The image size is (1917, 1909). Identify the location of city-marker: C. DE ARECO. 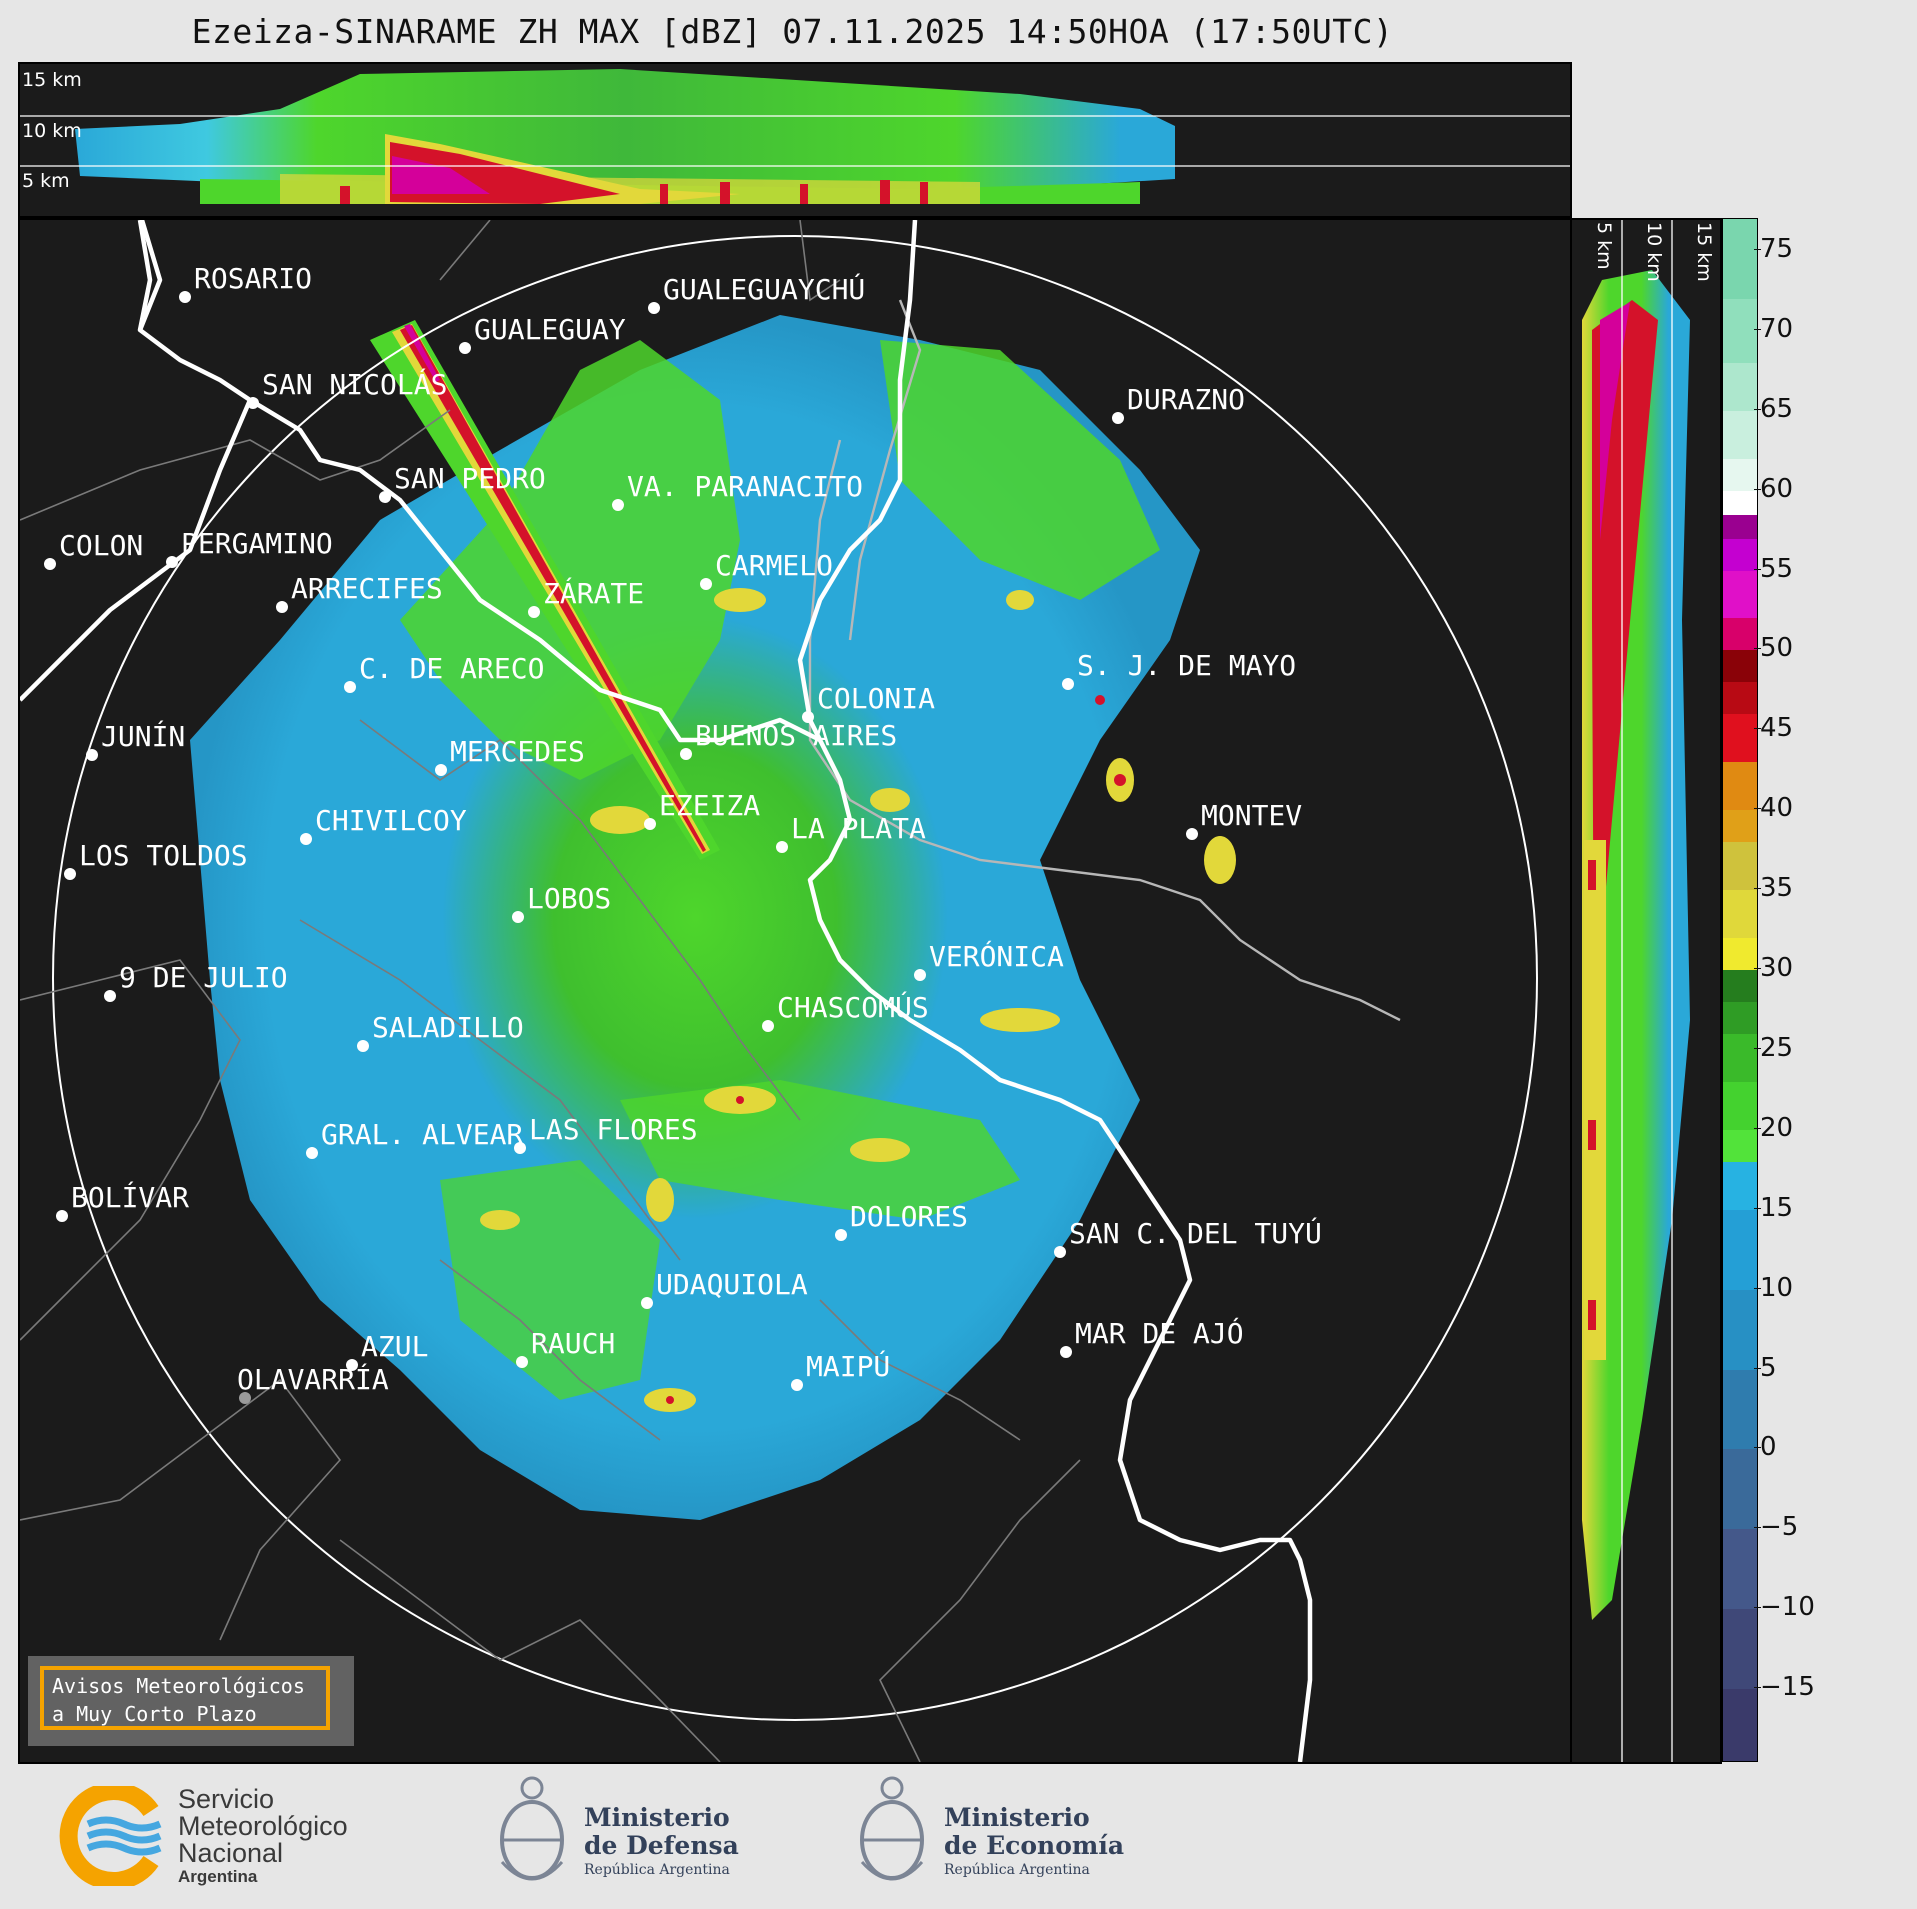
(444, 672).